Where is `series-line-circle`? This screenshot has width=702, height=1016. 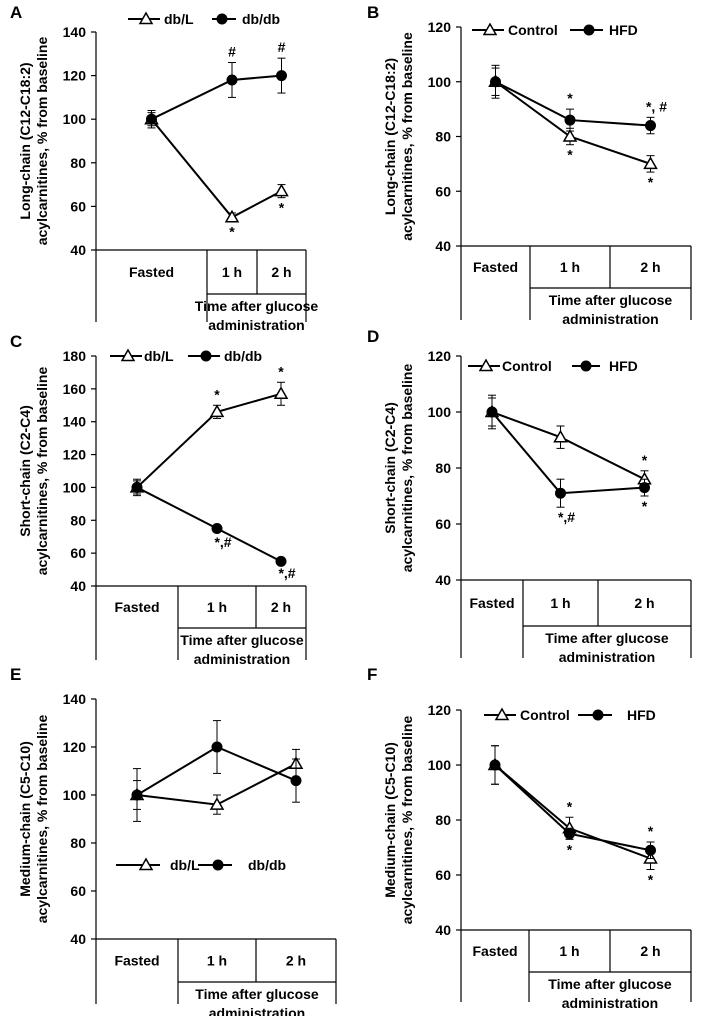
series-line-circle is located at coordinates (209, 524).